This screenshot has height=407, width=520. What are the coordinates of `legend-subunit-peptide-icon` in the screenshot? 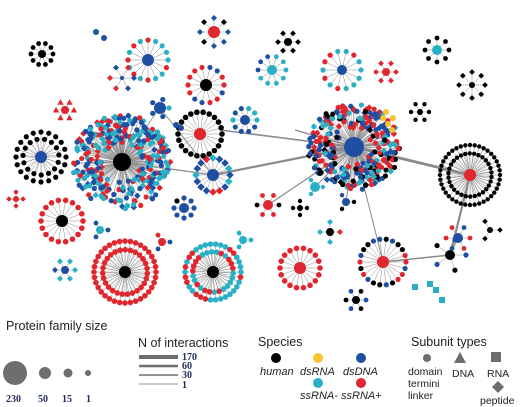 It's located at (498, 387).